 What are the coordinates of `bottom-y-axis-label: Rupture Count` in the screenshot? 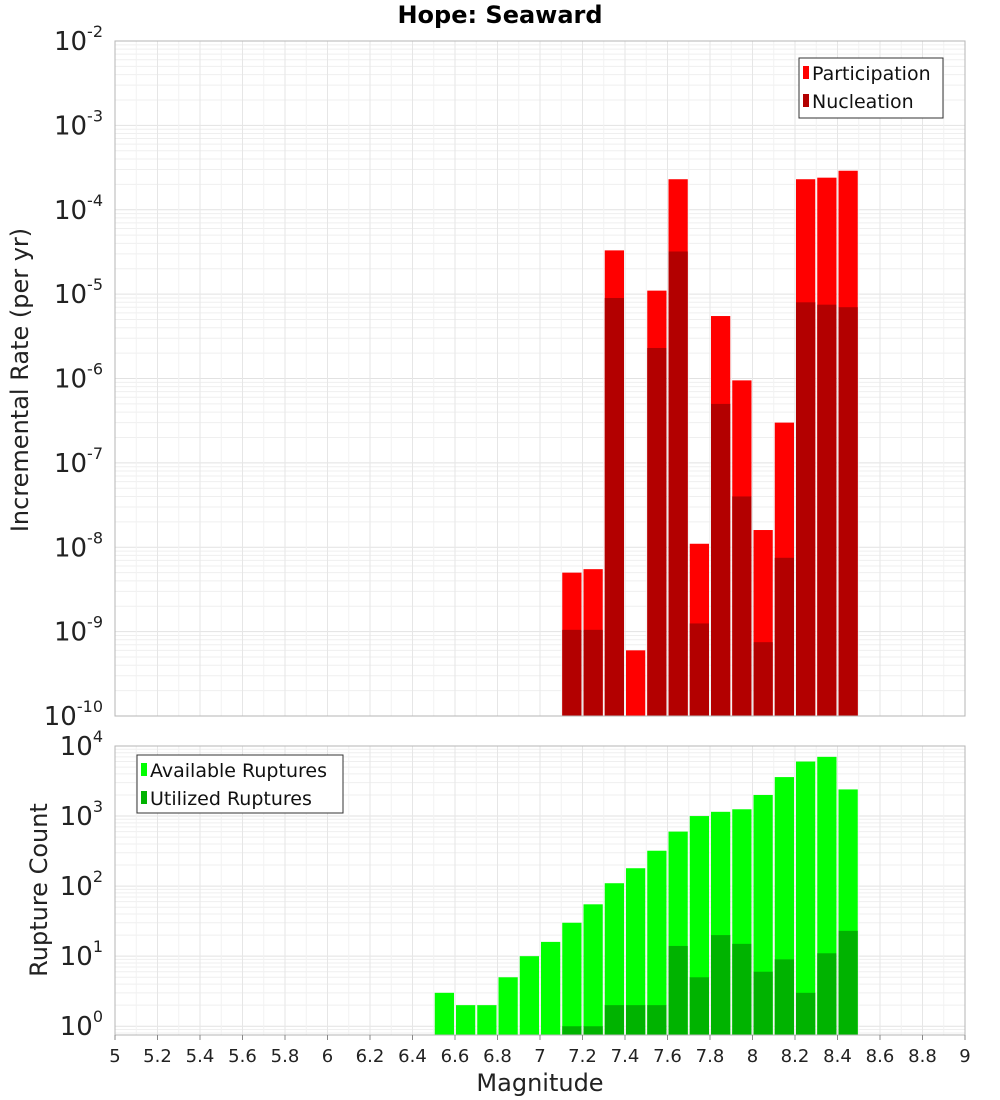 It's located at (39, 890).